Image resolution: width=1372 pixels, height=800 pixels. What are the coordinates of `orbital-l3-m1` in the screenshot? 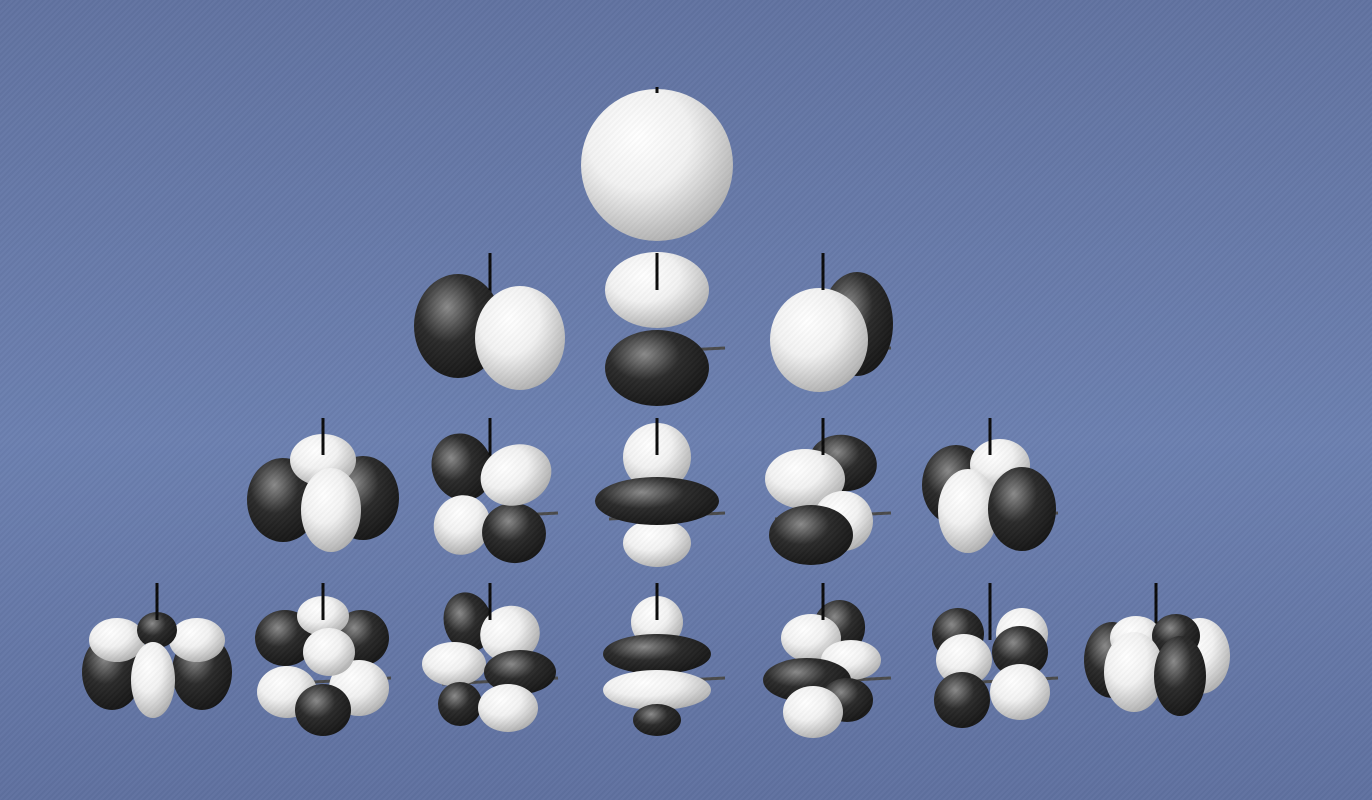 It's located at (827, 660).